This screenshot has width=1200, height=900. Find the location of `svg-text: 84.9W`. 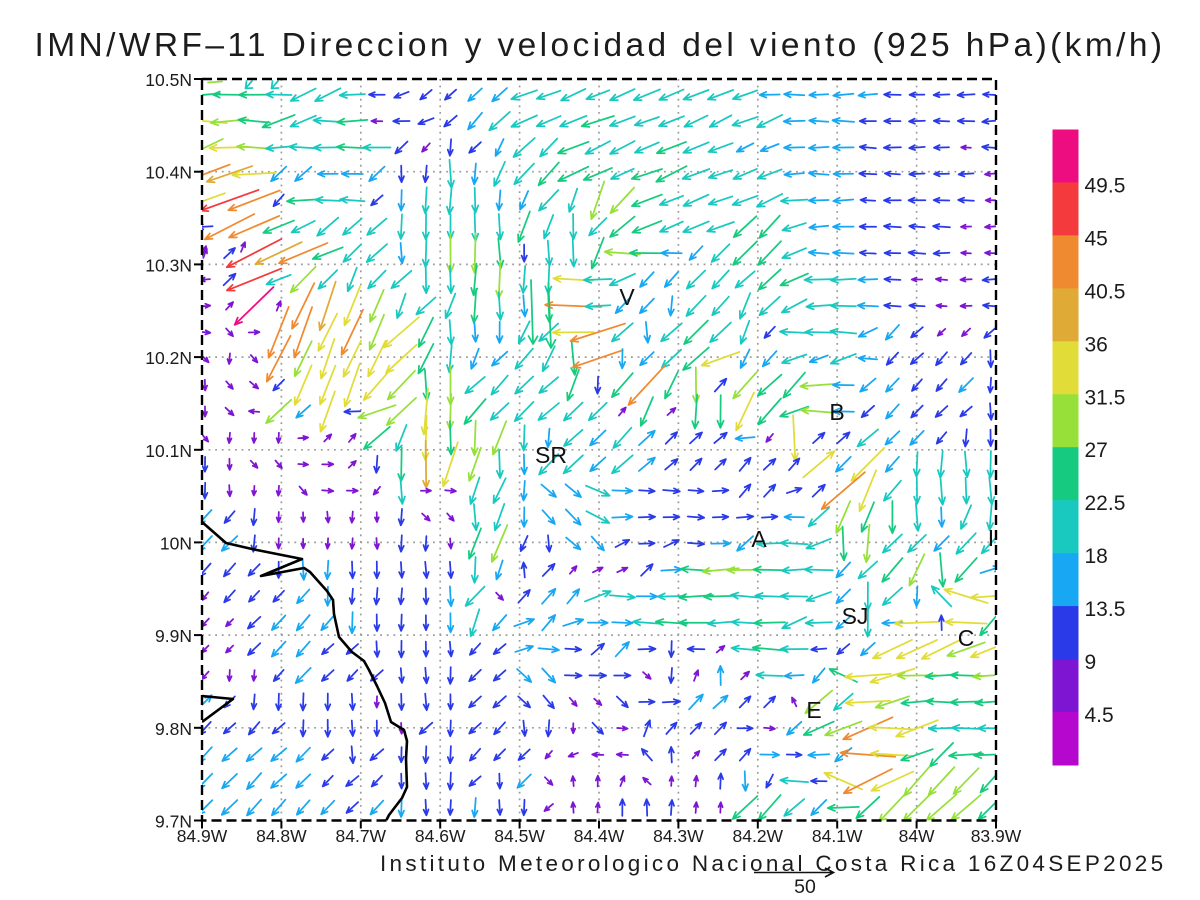

svg-text: 84.9W is located at coordinates (202, 836).